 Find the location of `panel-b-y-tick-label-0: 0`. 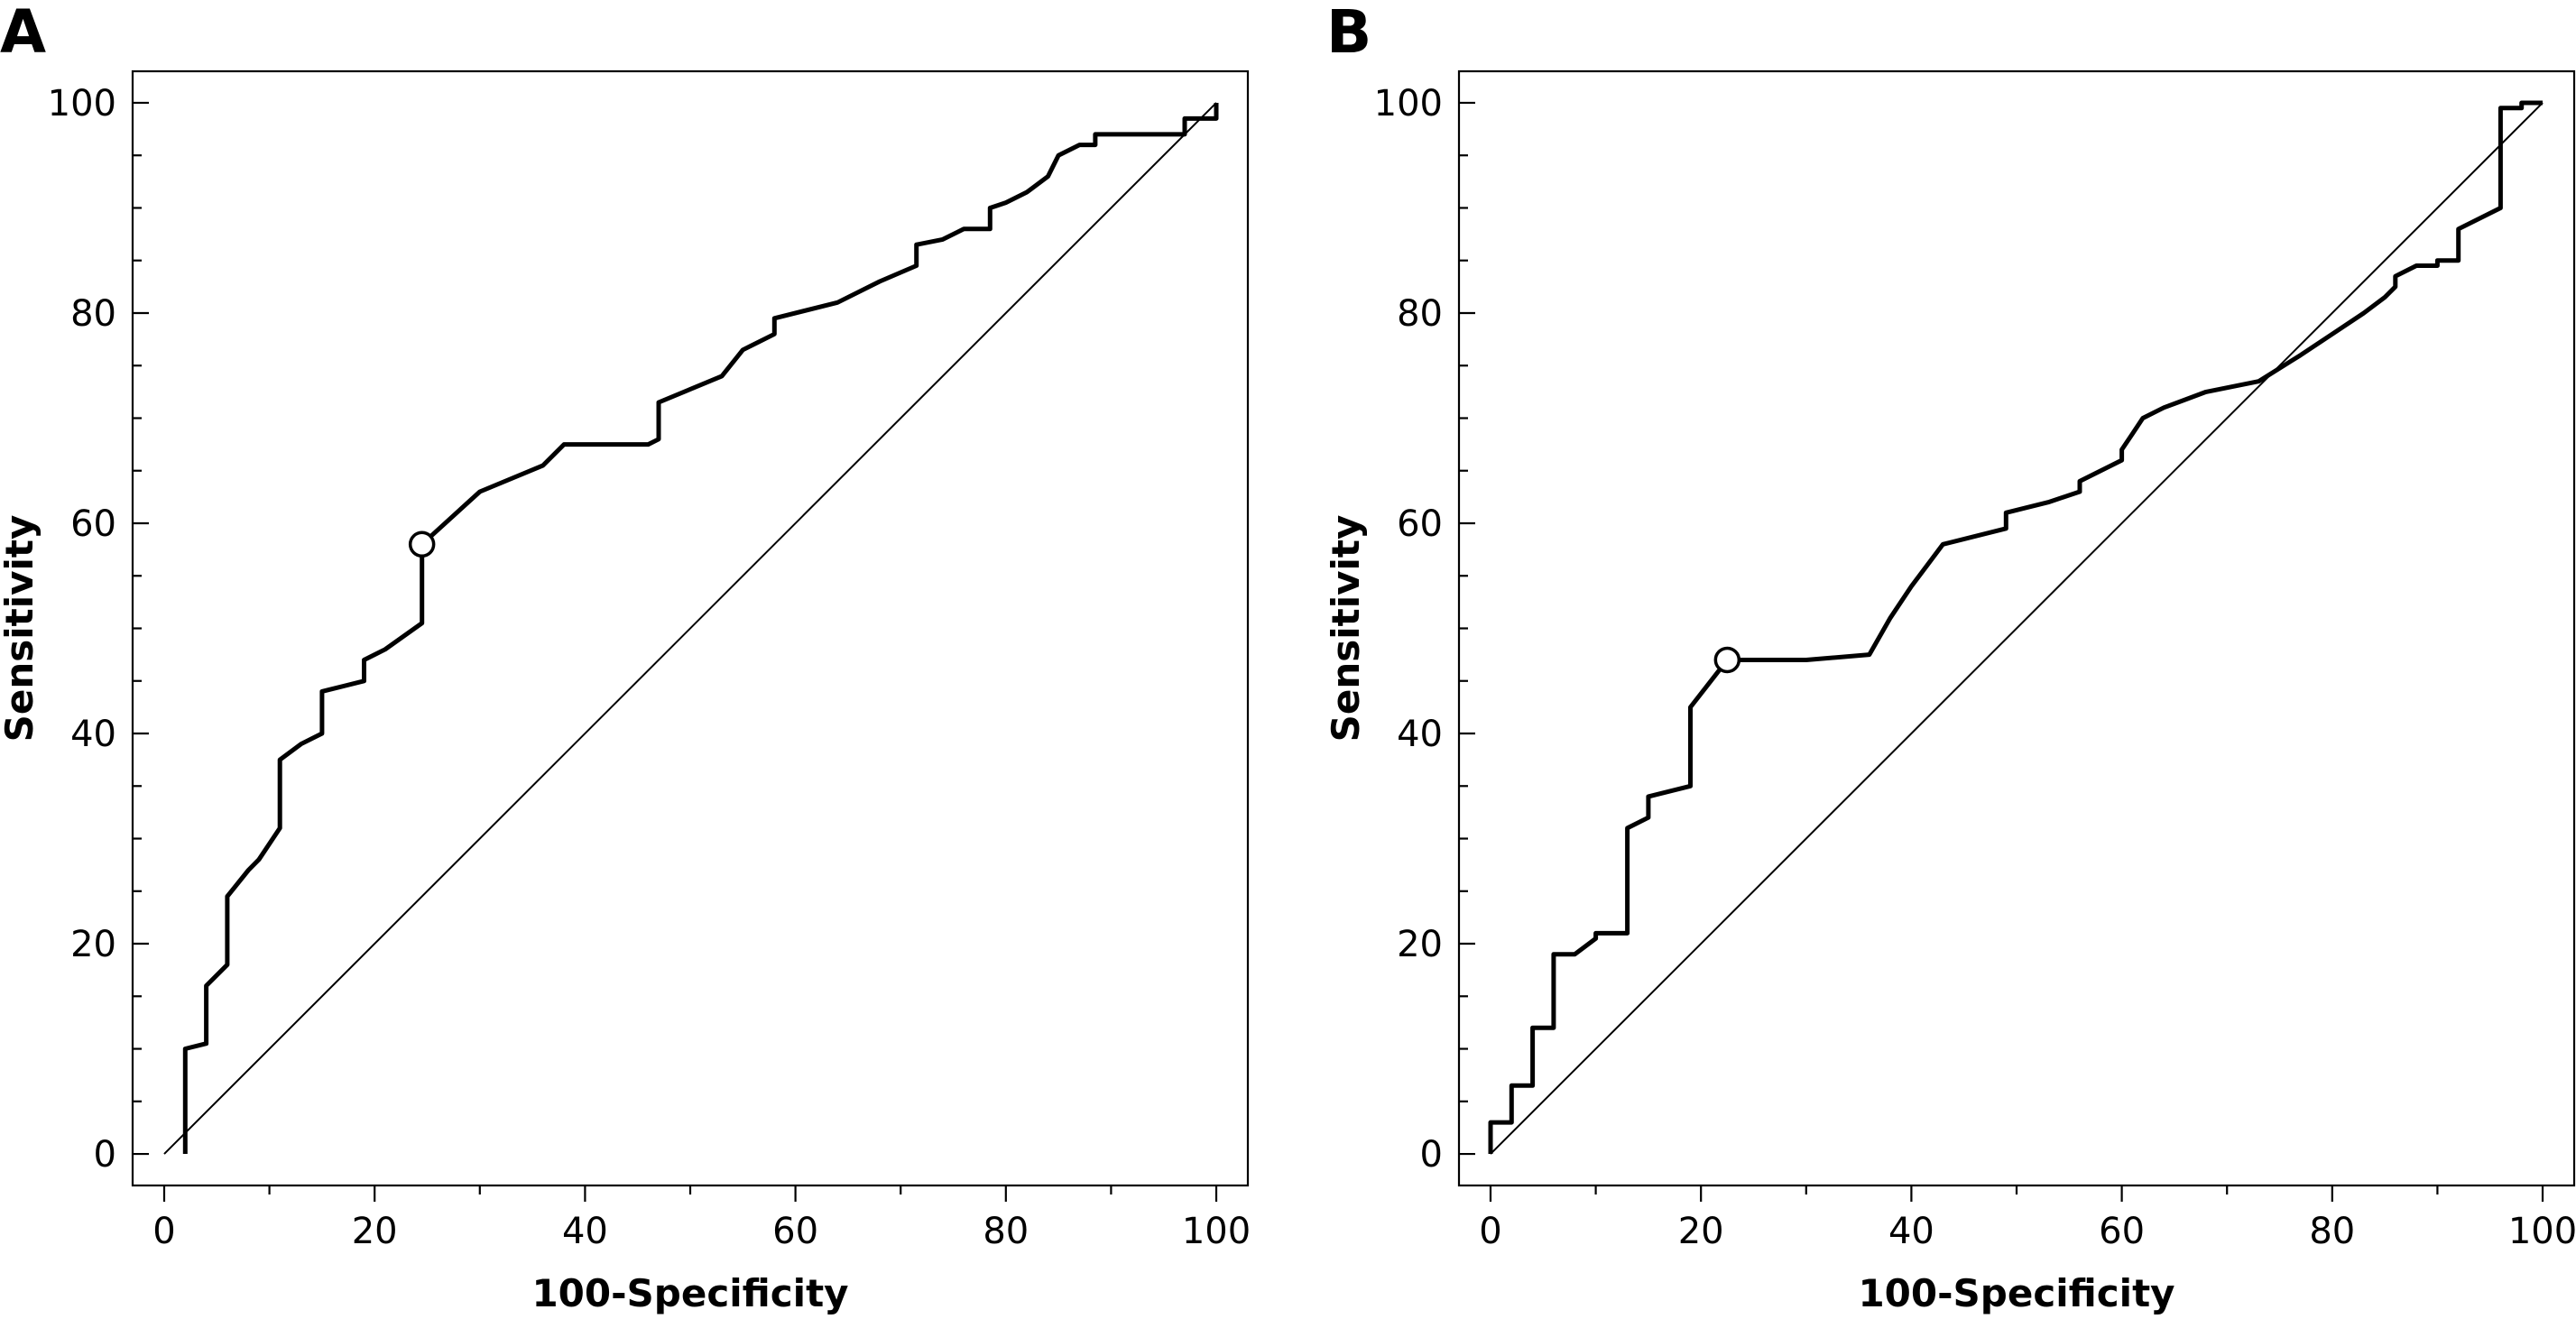

panel-b-y-tick-label-0: 0 is located at coordinates (1431, 1155).